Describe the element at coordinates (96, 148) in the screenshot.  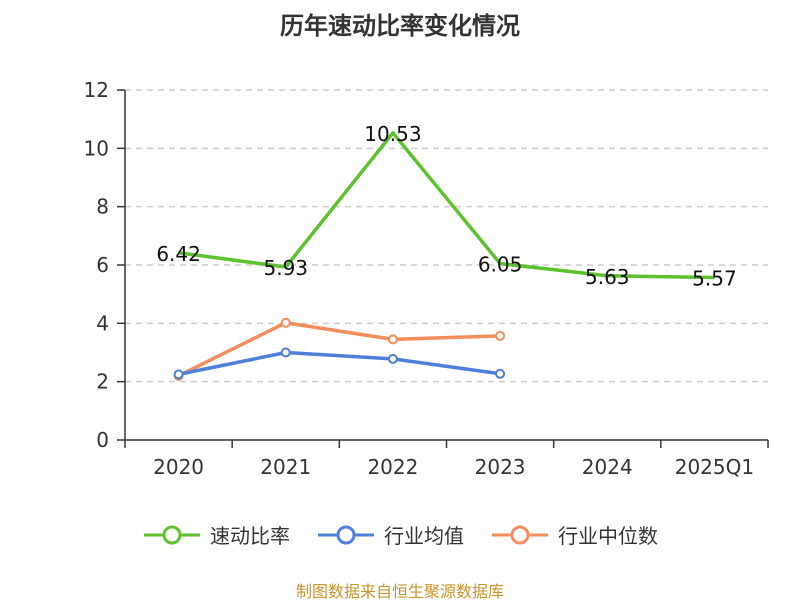
I see `y-tick-label: 10` at that location.